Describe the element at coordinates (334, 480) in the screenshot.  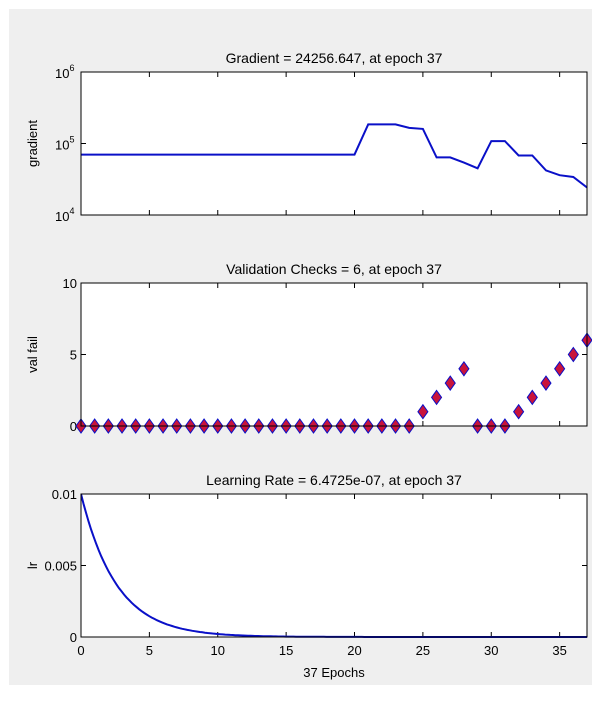
I see `plot-title: Learning Rate = 6.4725e-07, at epoch 37` at that location.